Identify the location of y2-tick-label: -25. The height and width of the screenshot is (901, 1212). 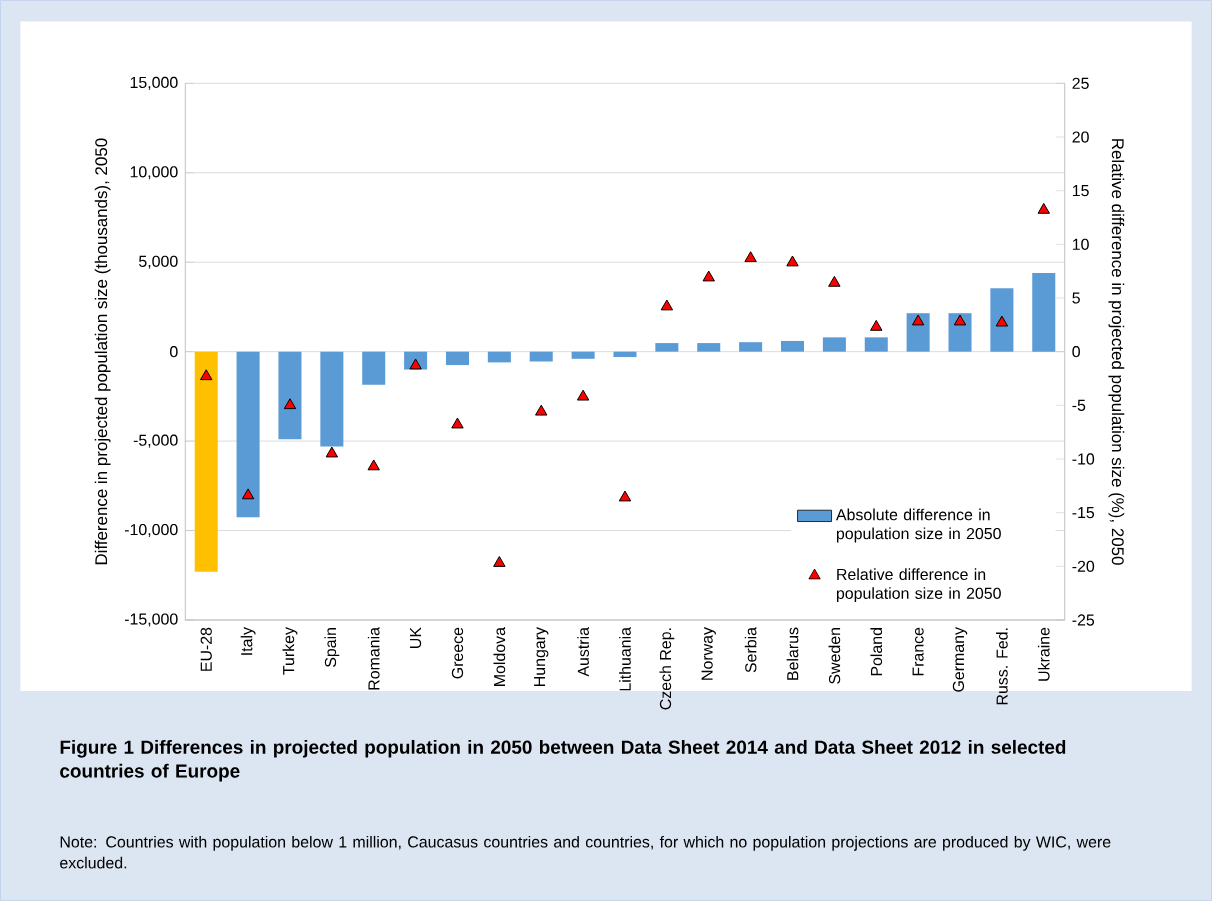
(1083, 620).